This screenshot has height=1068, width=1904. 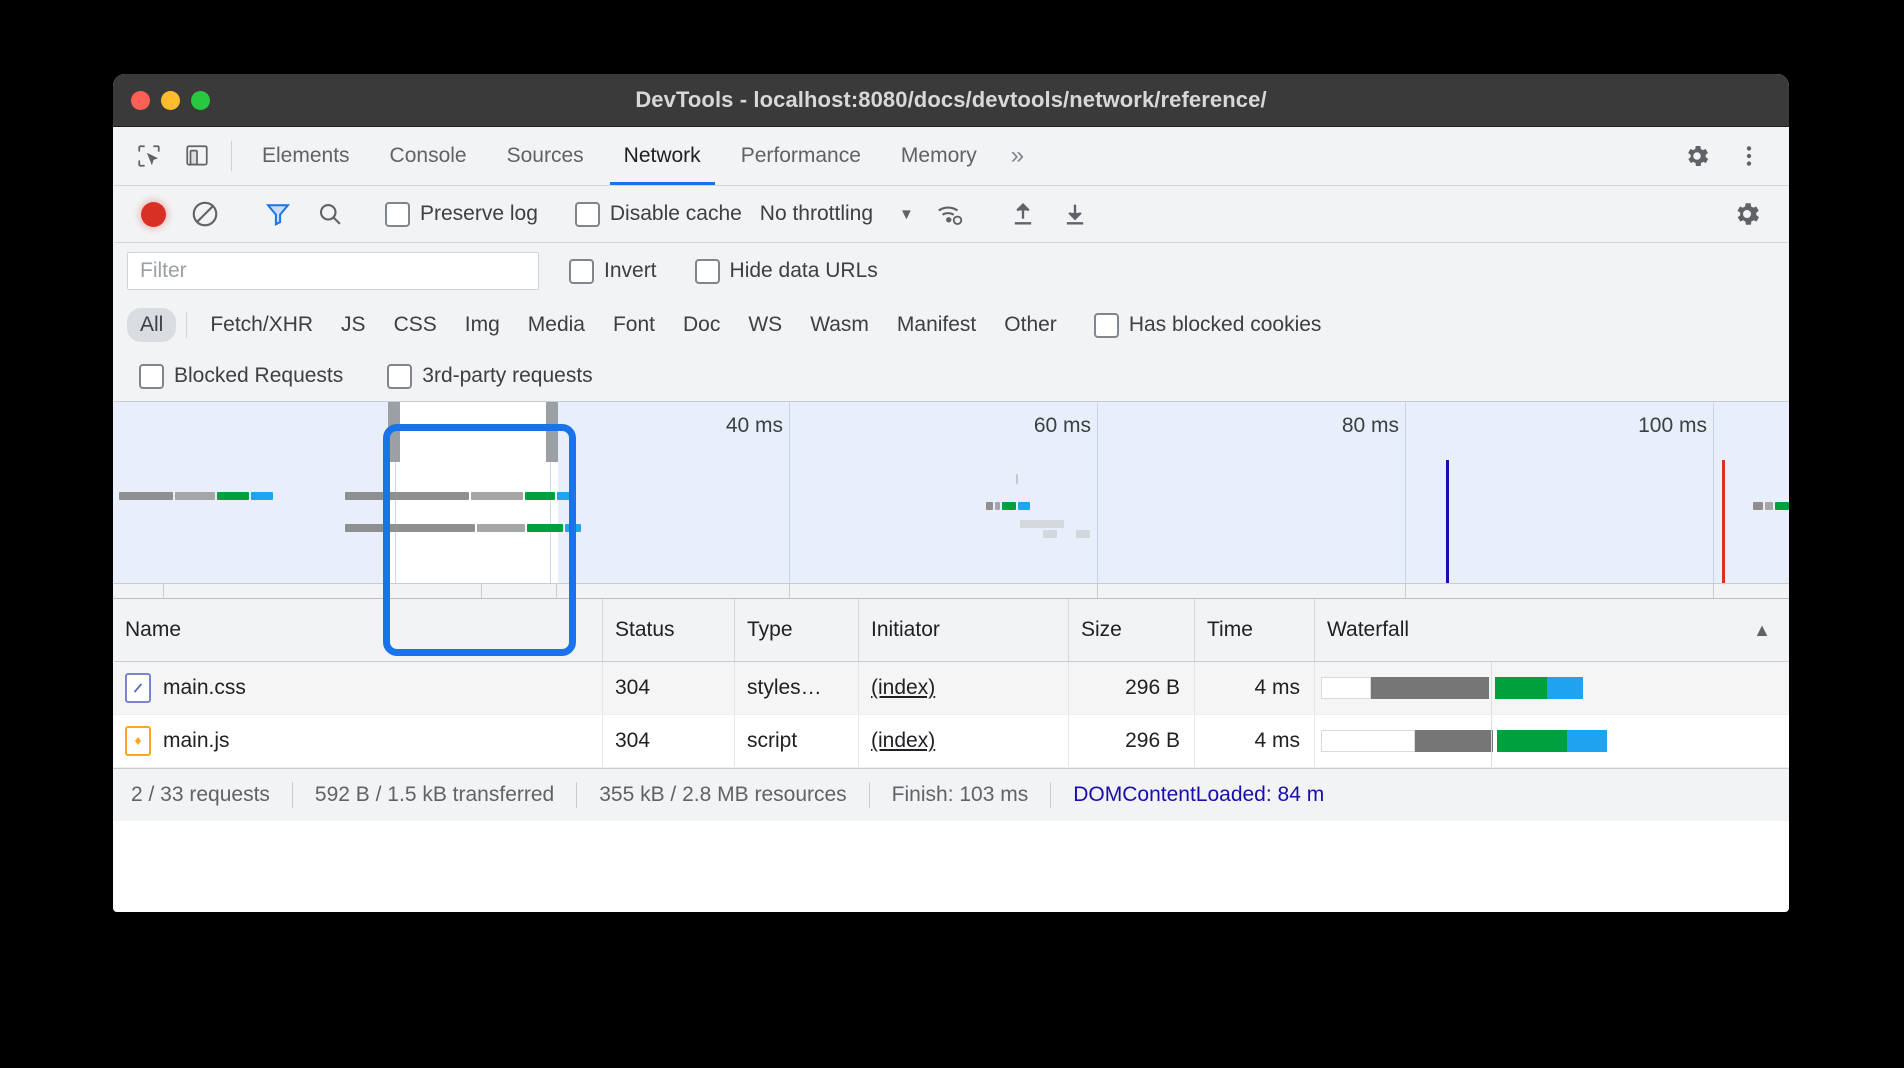 I want to click on disable-cache-checkbox: Disable cache, so click(x=658, y=214).